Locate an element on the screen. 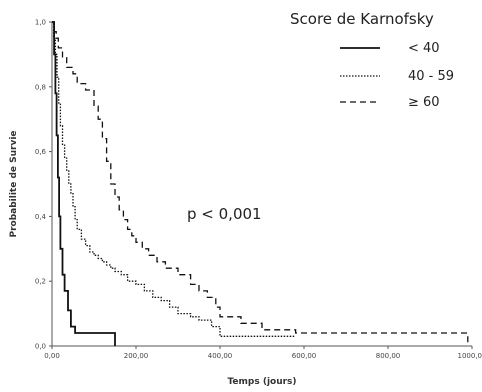 The image size is (482, 392). x-ticks: 0,00 200,00 400,00 600,00 800,00 1000,00 is located at coordinates (263, 353).